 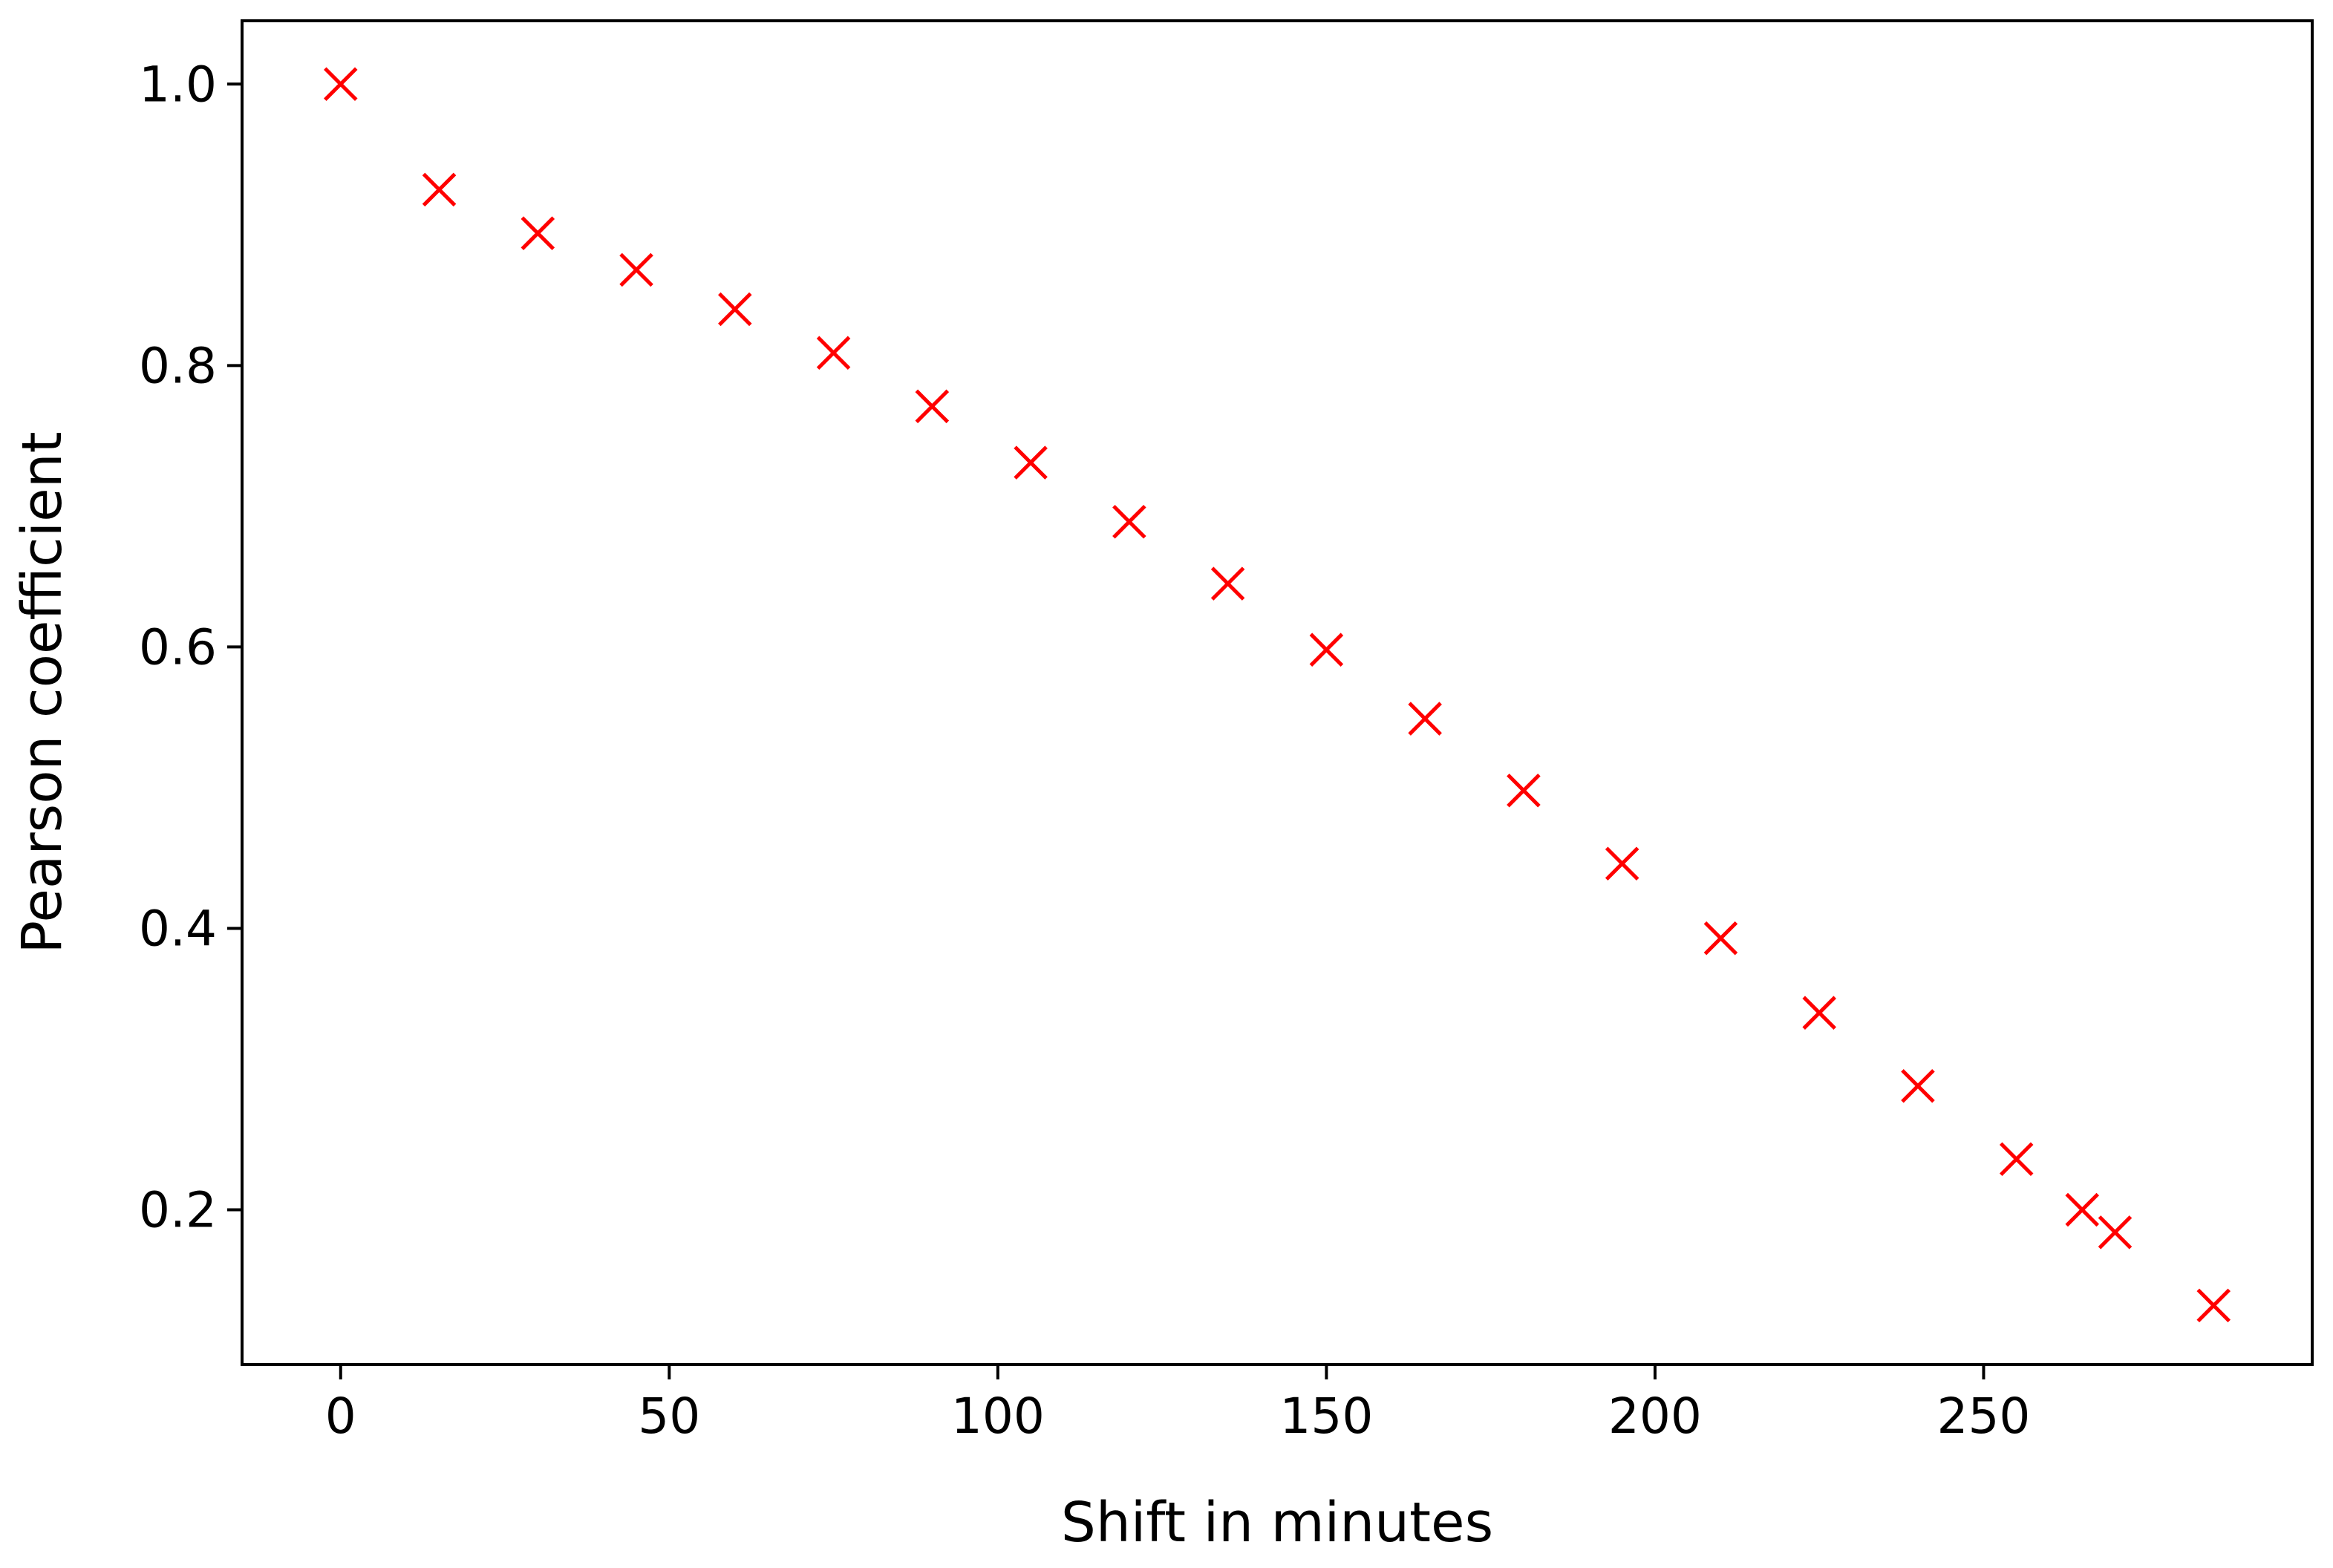 What do you see at coordinates (178, 365) in the screenshot?
I see `y-tick-label: 0.8` at bounding box center [178, 365].